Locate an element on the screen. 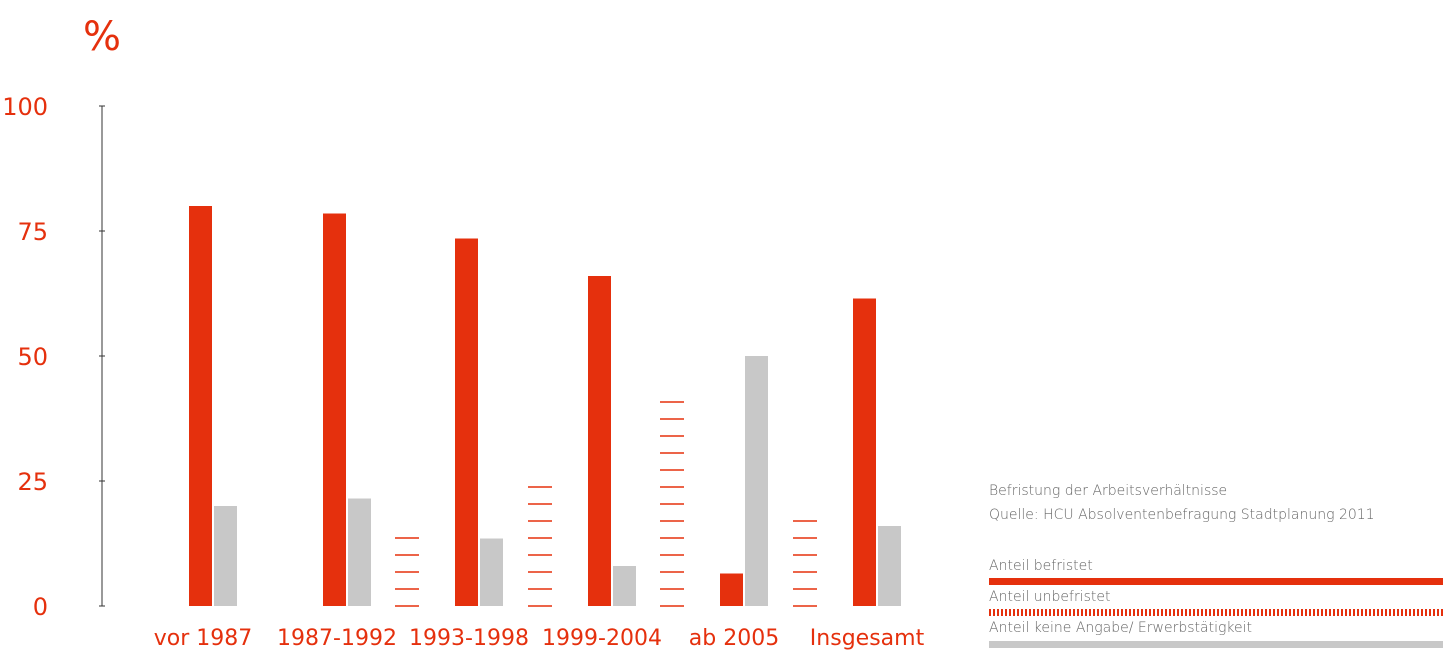 The height and width of the screenshot is (655, 1454). y-tick-label: 25 is located at coordinates (32, 482).